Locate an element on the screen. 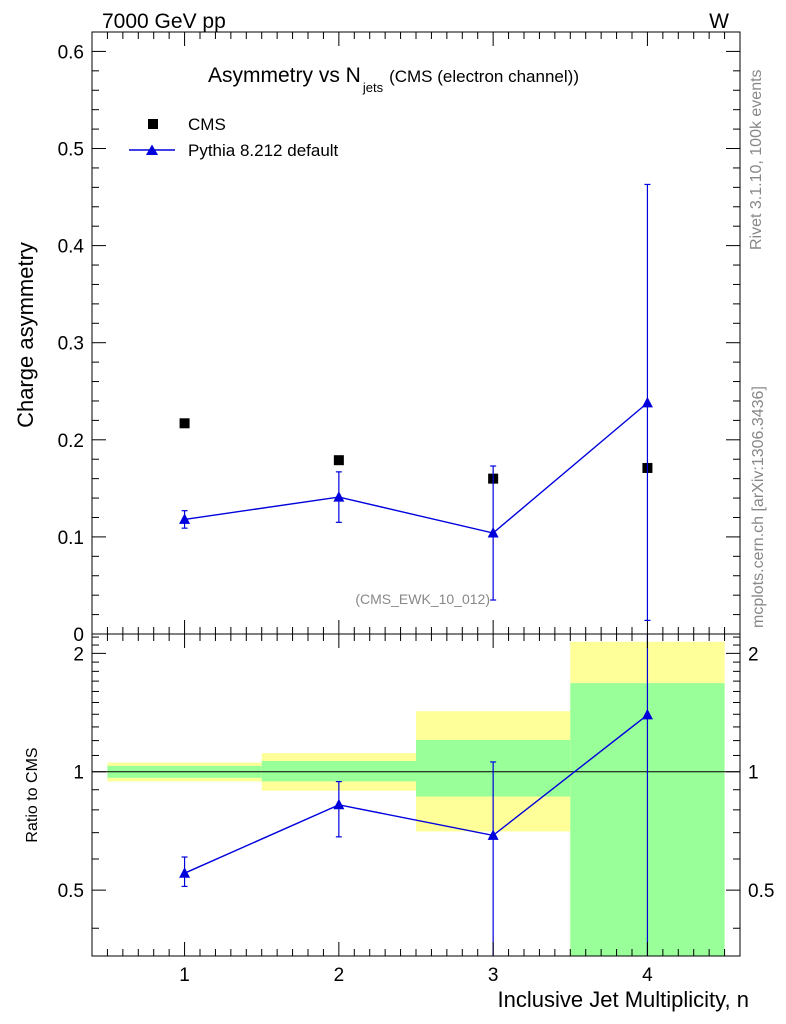 This screenshot has height=1024, width=786. energy-label: 7000 GeV pp is located at coordinates (164, 21).